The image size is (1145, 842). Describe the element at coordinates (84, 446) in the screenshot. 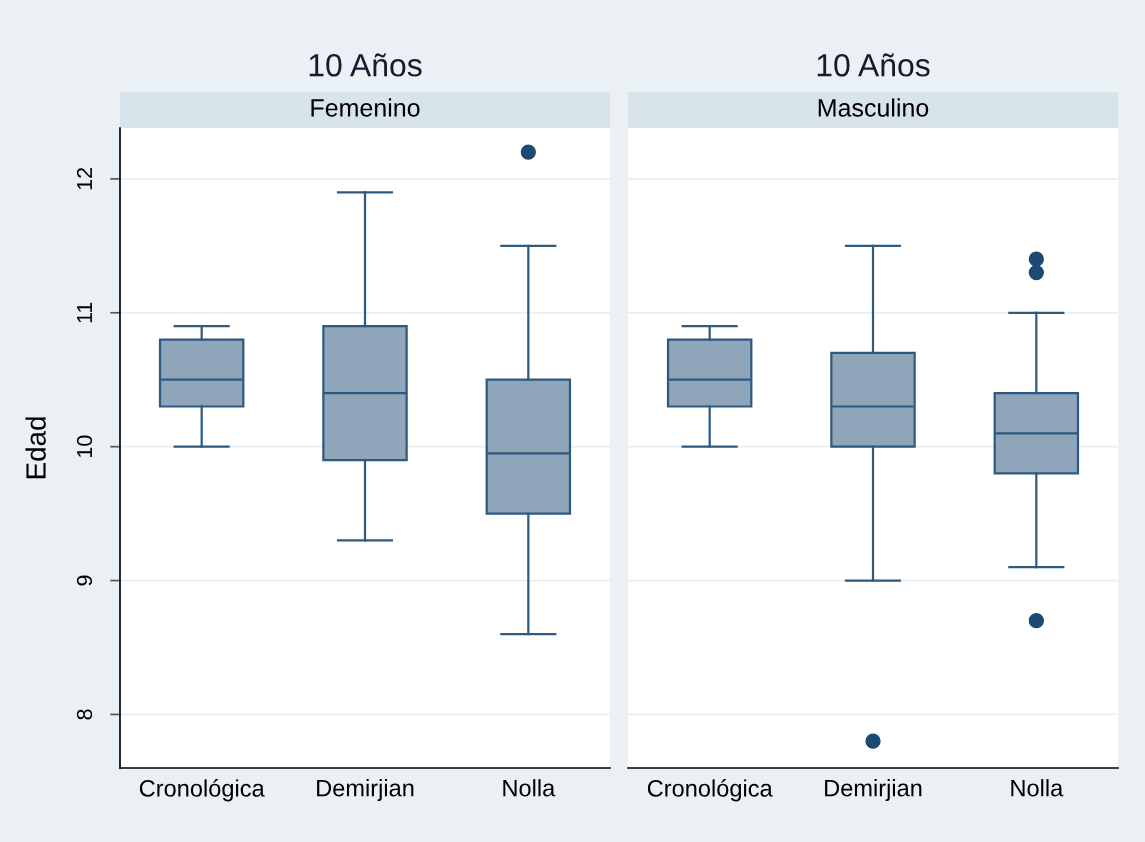

I see `y-tick-label: 10` at that location.